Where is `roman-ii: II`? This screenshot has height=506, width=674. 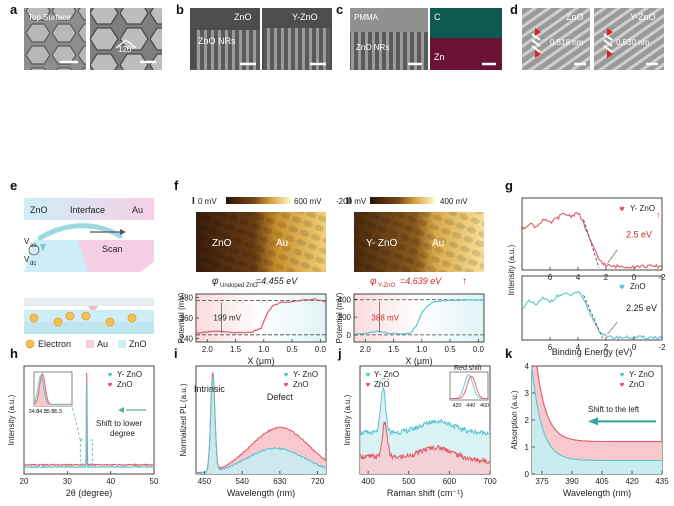
roman-ii: II is located at coordinates (349, 201).